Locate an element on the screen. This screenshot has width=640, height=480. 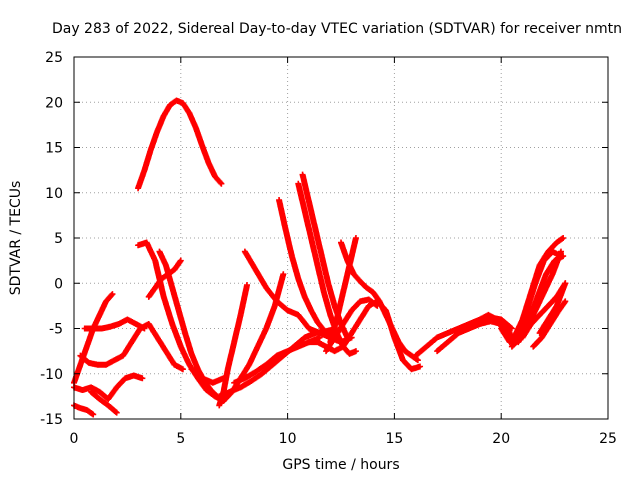
x-tick-label: 0 is located at coordinates (74, 439).